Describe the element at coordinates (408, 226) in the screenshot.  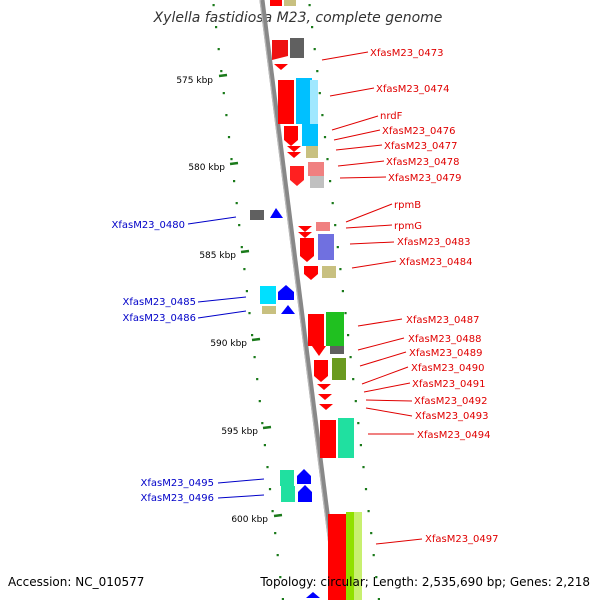
I see `gene-label: rpmG` at that location.